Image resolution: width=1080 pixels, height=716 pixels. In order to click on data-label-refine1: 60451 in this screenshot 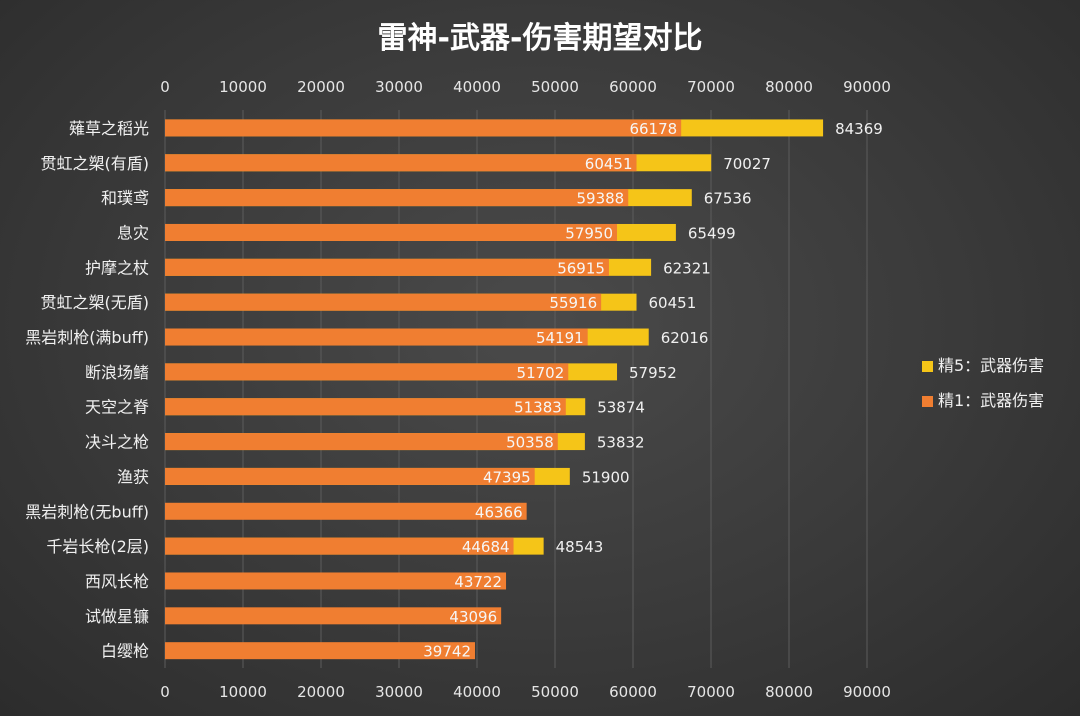, I will do `click(609, 164)`.